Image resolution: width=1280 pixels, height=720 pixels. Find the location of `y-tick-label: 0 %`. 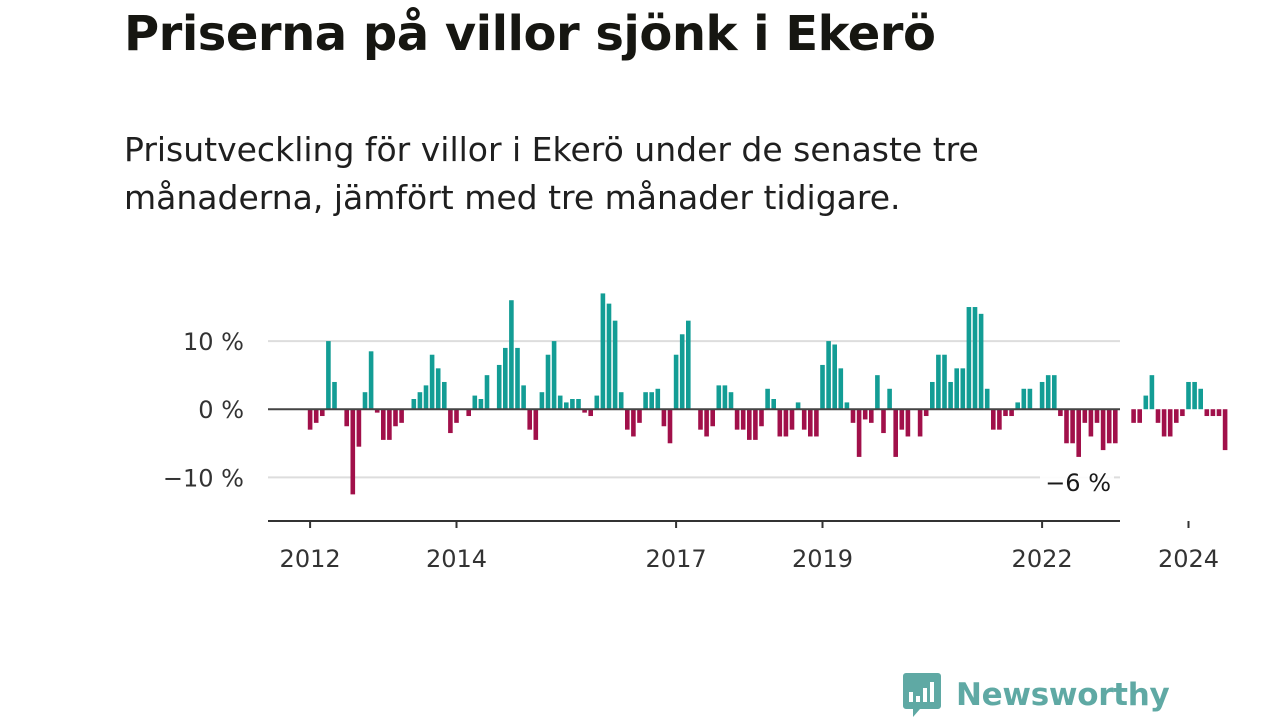

y-tick-label: 0 % is located at coordinates (221, 410).